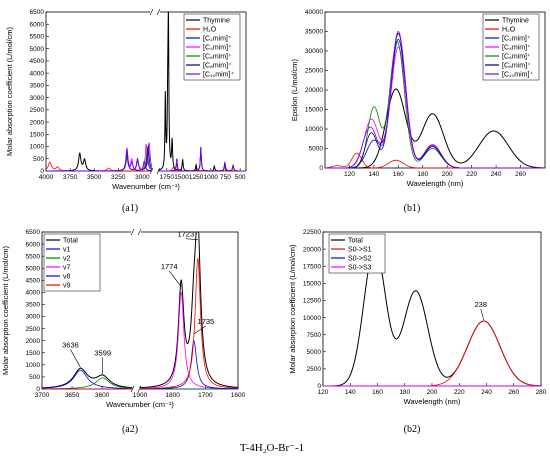 The width and height of the screenshot is (550, 460). What do you see at coordinates (33, 293) in the screenshot?
I see `y-tick-label: 4000` at bounding box center [33, 293].